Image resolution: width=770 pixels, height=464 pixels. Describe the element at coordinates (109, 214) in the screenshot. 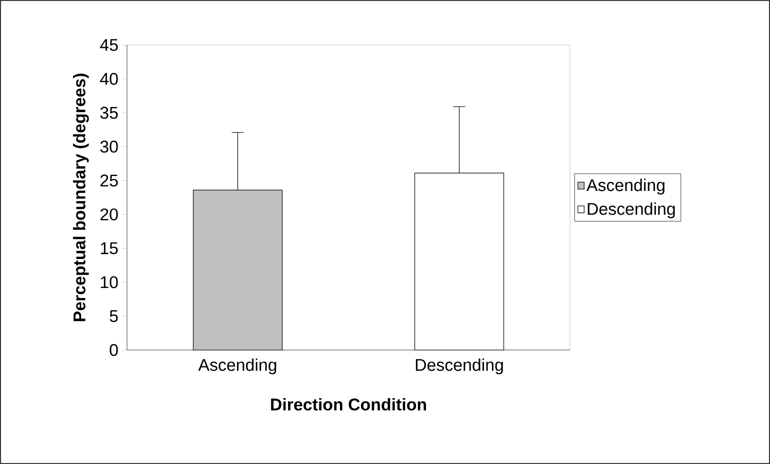

I see `y-tick-label: 20` at that location.